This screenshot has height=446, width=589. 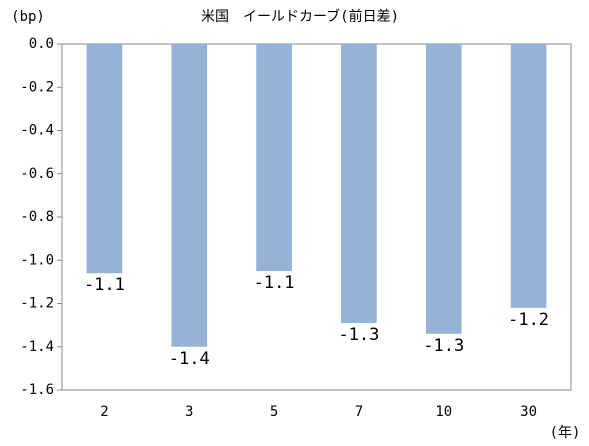 What do you see at coordinates (359, 412) in the screenshot?
I see `x-tick-label: 7` at bounding box center [359, 412].